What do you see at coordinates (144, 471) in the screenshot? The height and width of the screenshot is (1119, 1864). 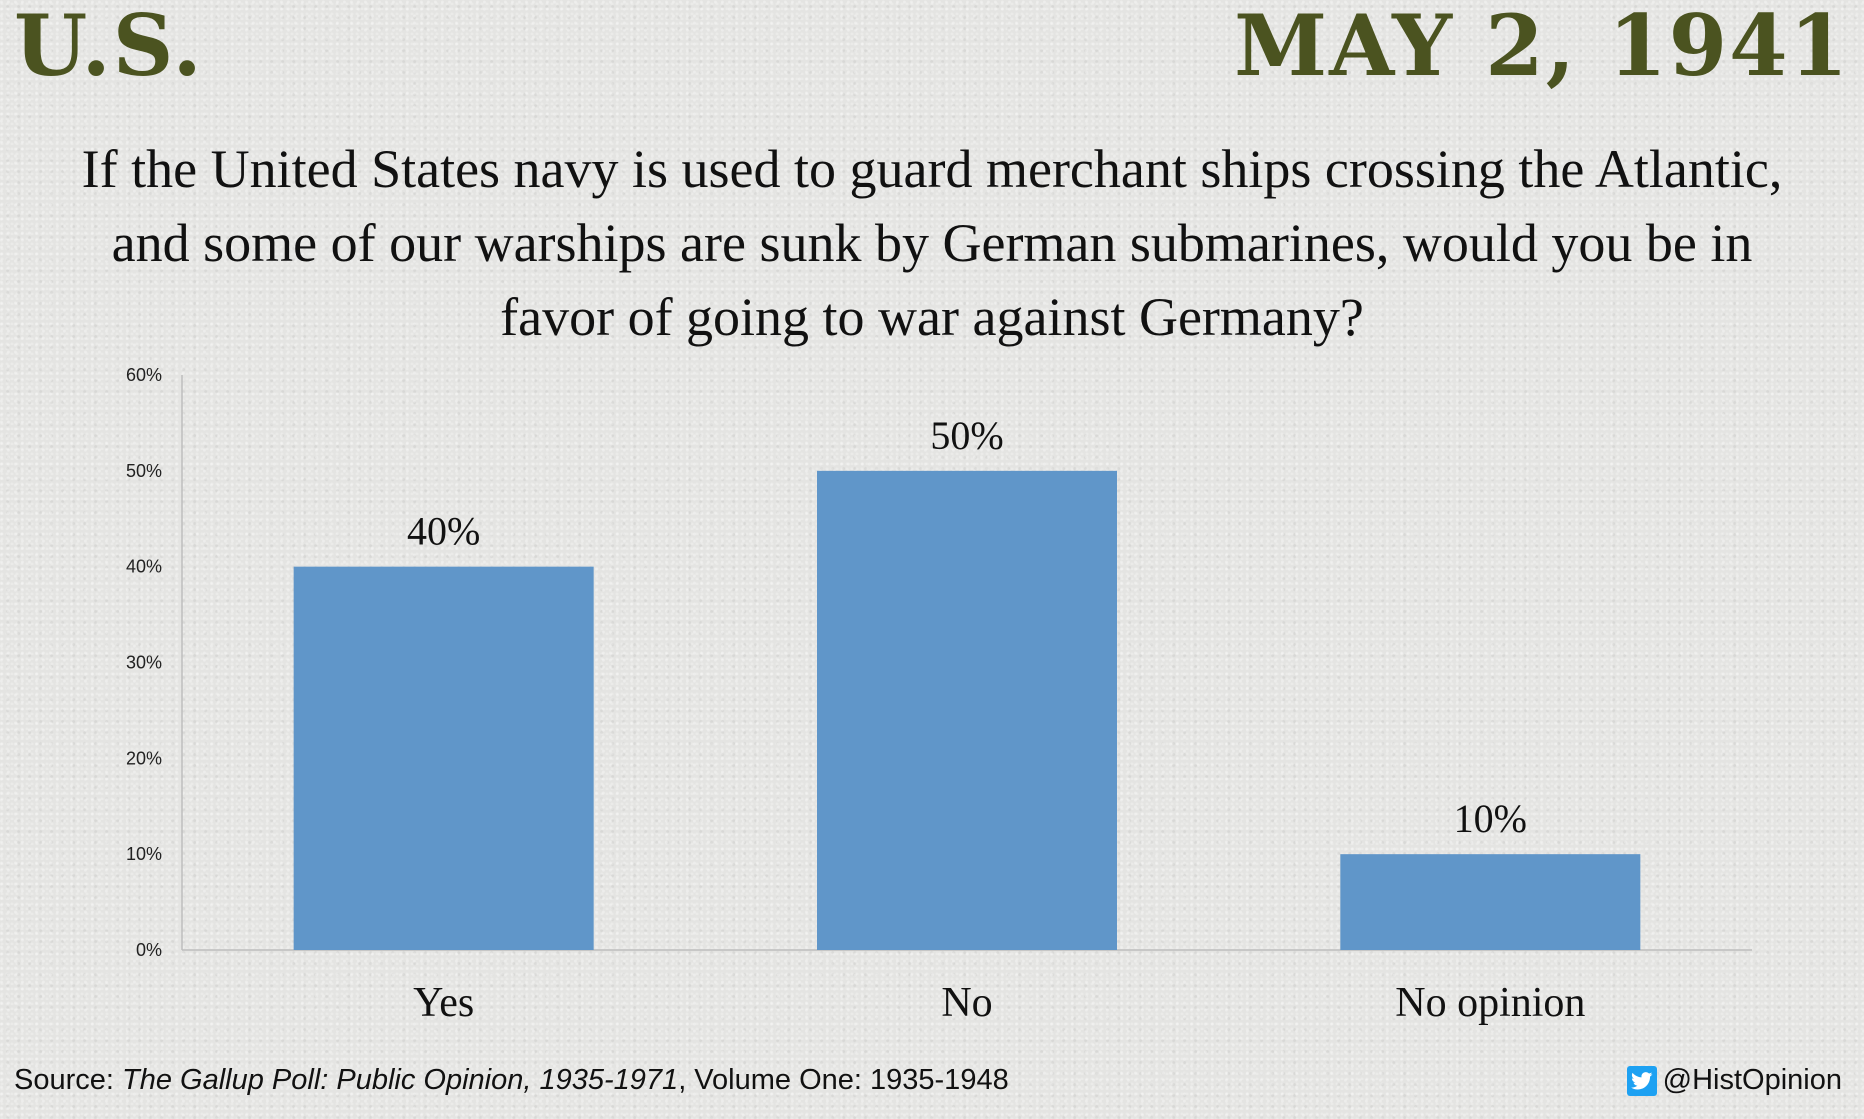 I see `y-tick-label: 50%` at bounding box center [144, 471].